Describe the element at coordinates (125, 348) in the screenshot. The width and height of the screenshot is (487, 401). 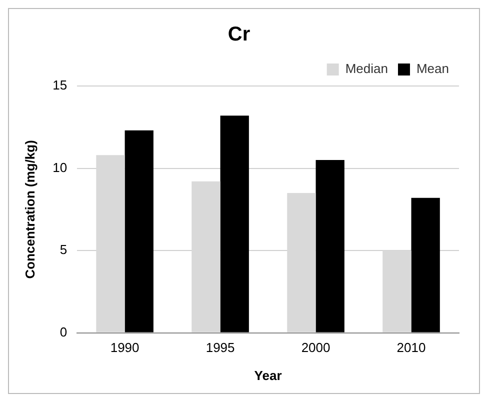
I see `x-tick-label: 1990` at that location.